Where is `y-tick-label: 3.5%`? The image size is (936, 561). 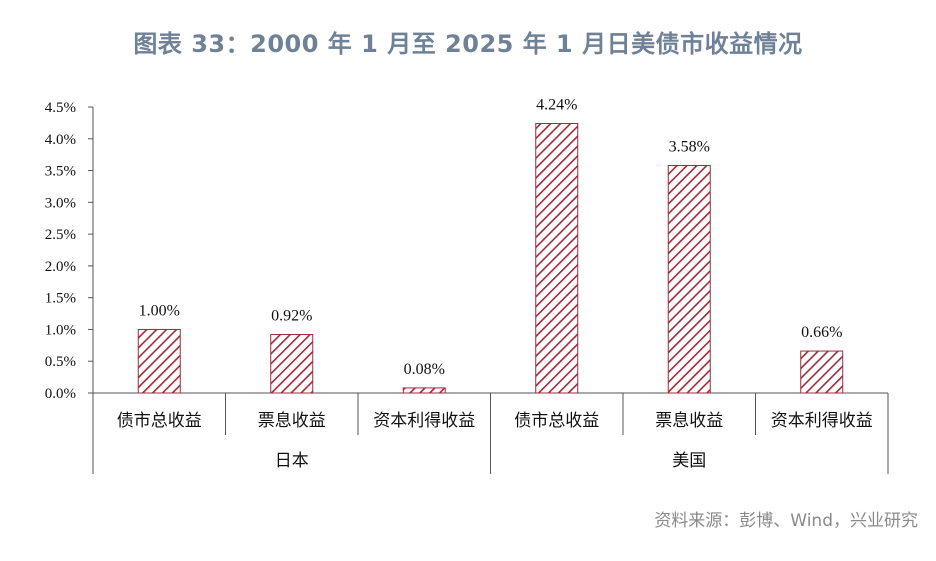
y-tick-label: 3.5% is located at coordinates (60, 172).